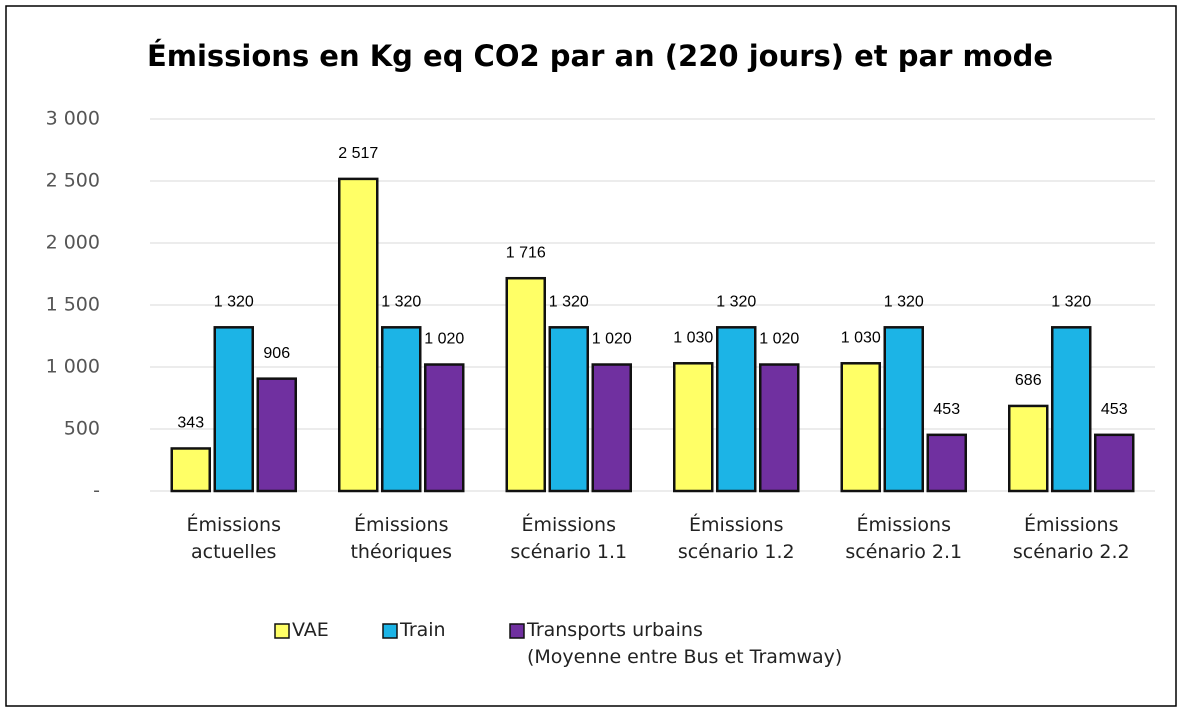 This screenshot has height=709, width=1184. Describe the element at coordinates (310, 630) in the screenshot. I see `legend-label: VAE` at that location.